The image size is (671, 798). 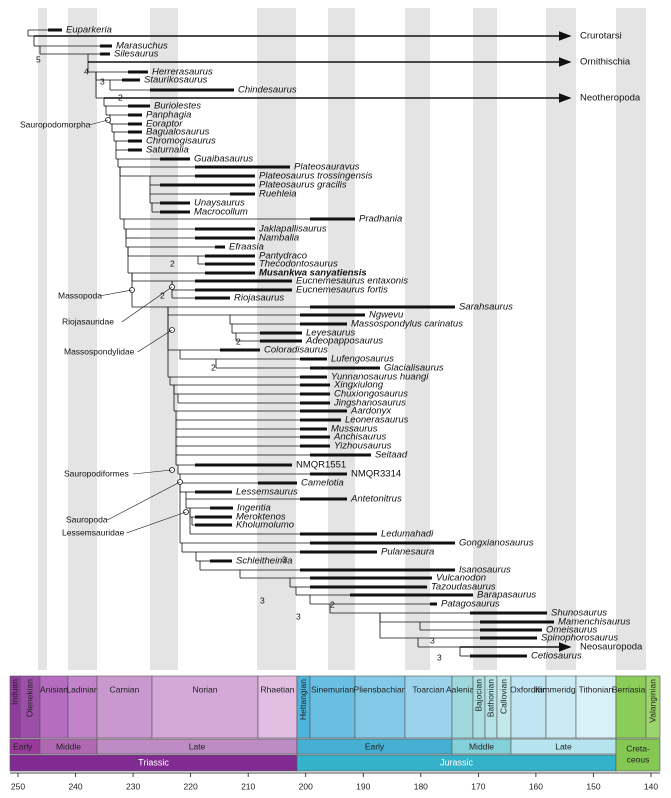 What do you see at coordinates (463, 587) in the screenshot?
I see `taxon-label: Tazoudasaurus` at bounding box center [463, 587].